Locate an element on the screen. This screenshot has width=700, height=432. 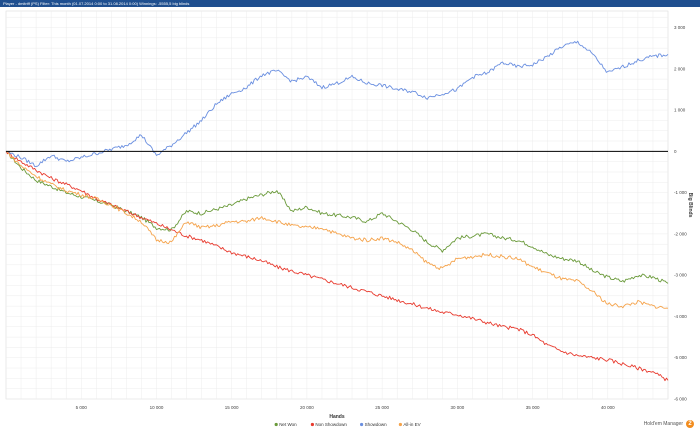
brand-badge-icon: 2 is located at coordinates (690, 424).